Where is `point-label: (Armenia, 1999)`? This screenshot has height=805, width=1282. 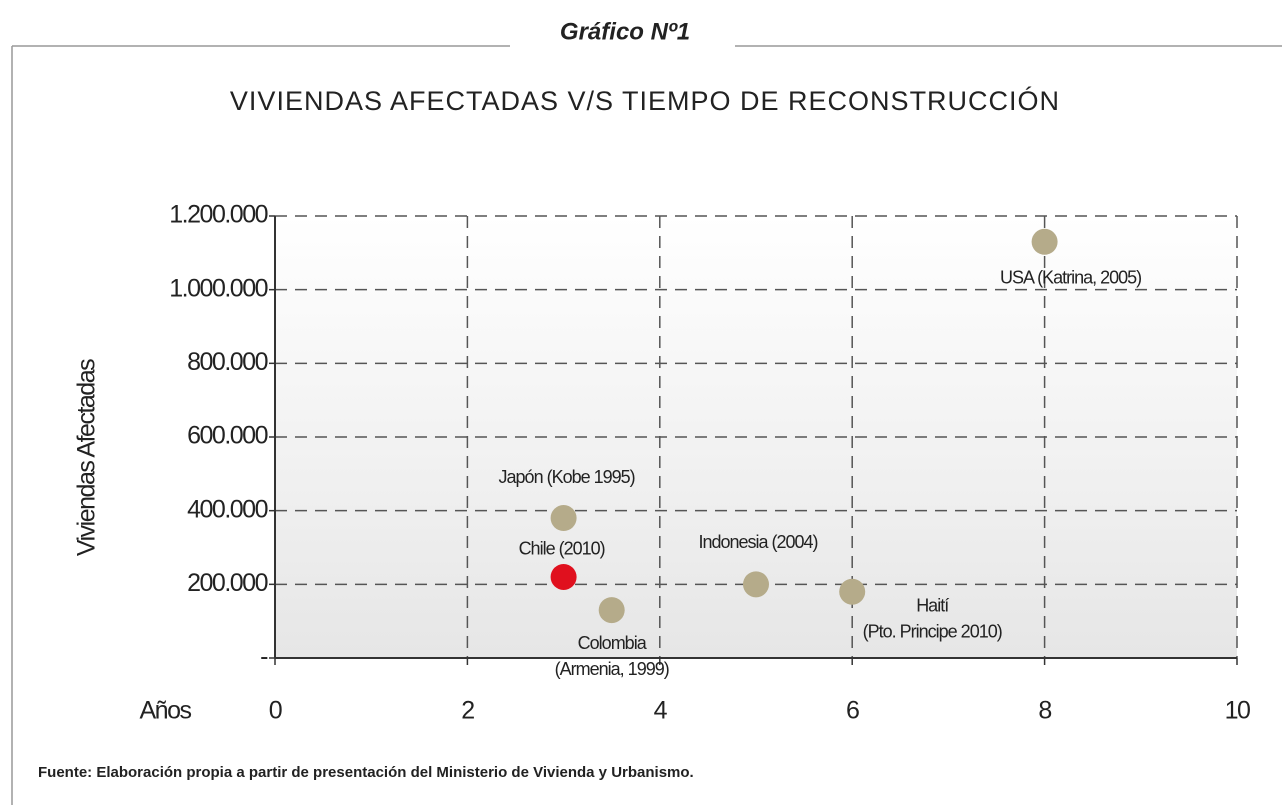
point-label: (Armenia, 1999) is located at coordinates (612, 669).